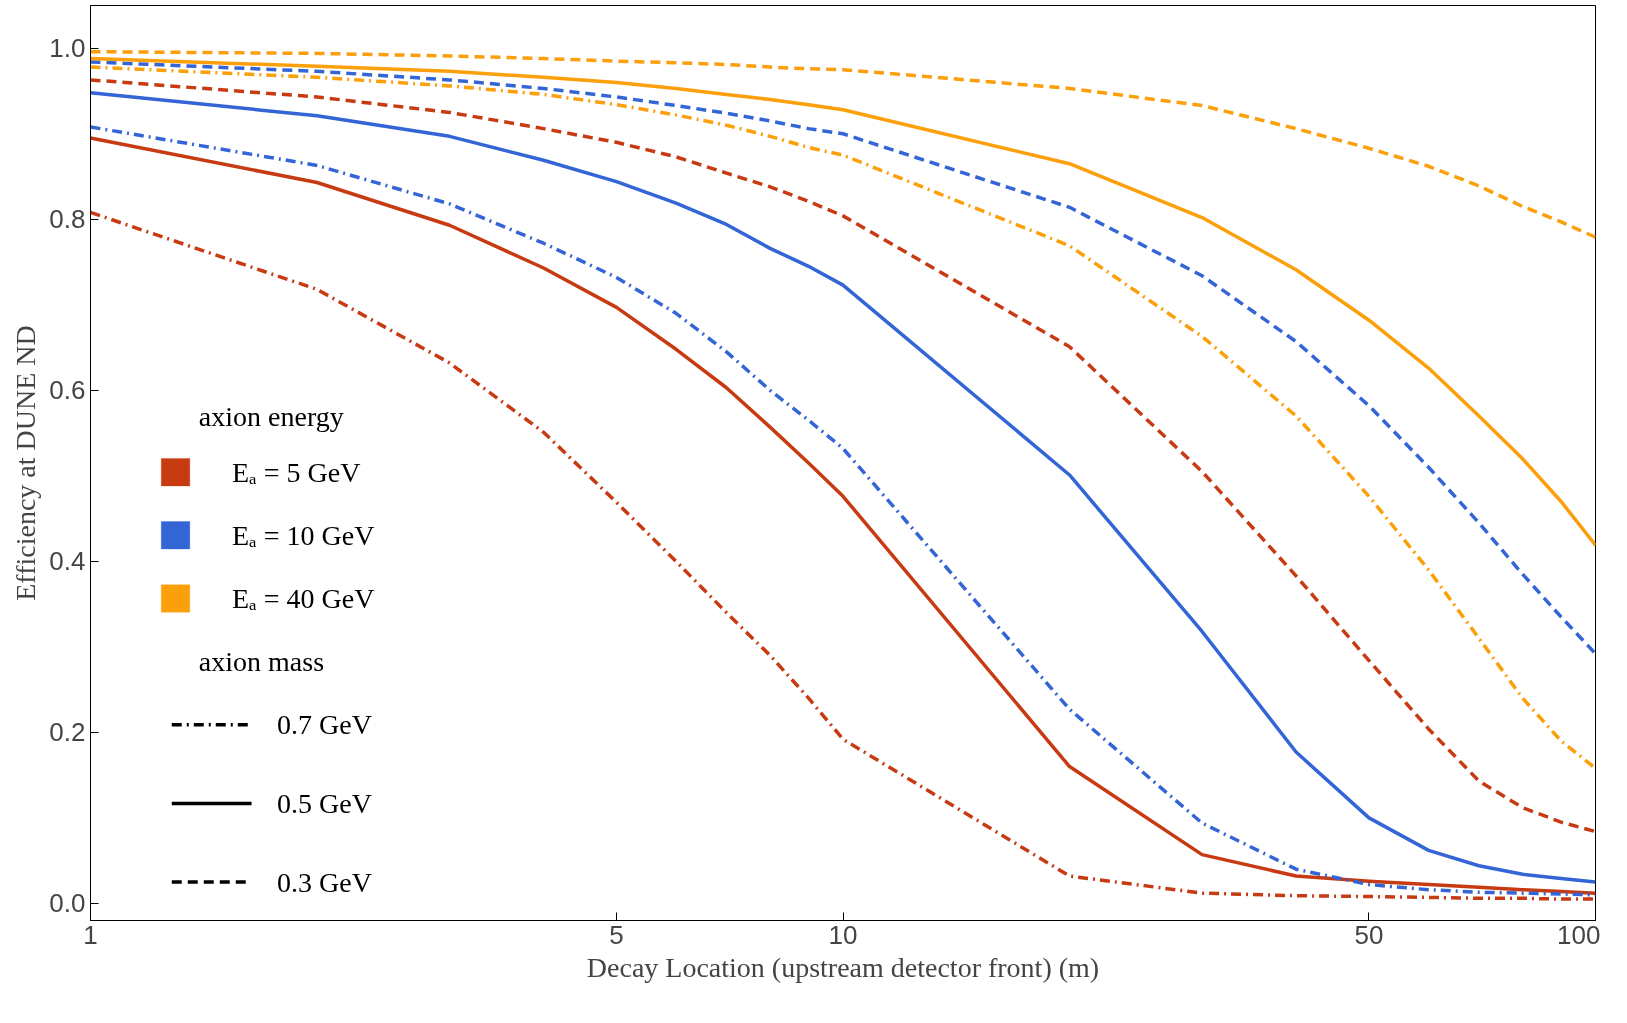 This screenshot has height=1023, width=1627. I want to click on x-tick-label: 100, so click(1579, 934).